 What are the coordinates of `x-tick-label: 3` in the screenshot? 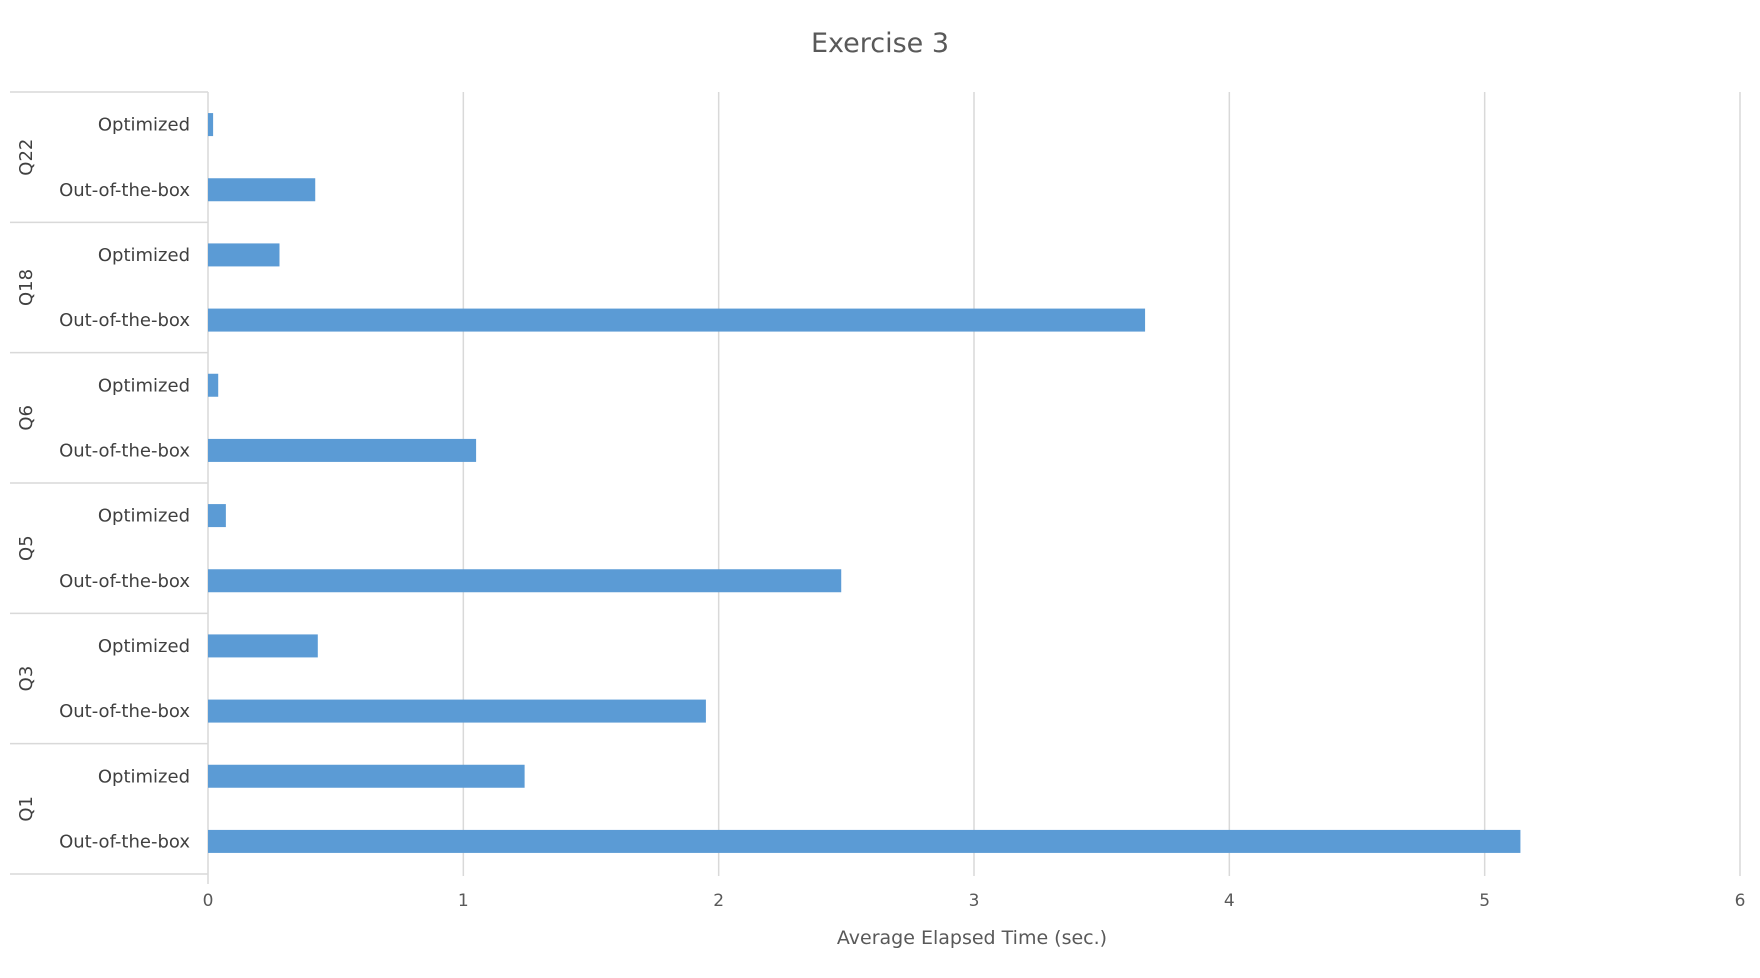 It's located at (974, 901).